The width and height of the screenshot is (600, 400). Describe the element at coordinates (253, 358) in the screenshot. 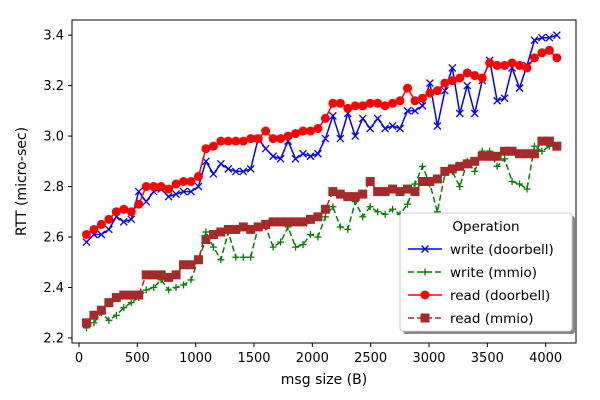

I see `x-tick-label: 1500` at that location.